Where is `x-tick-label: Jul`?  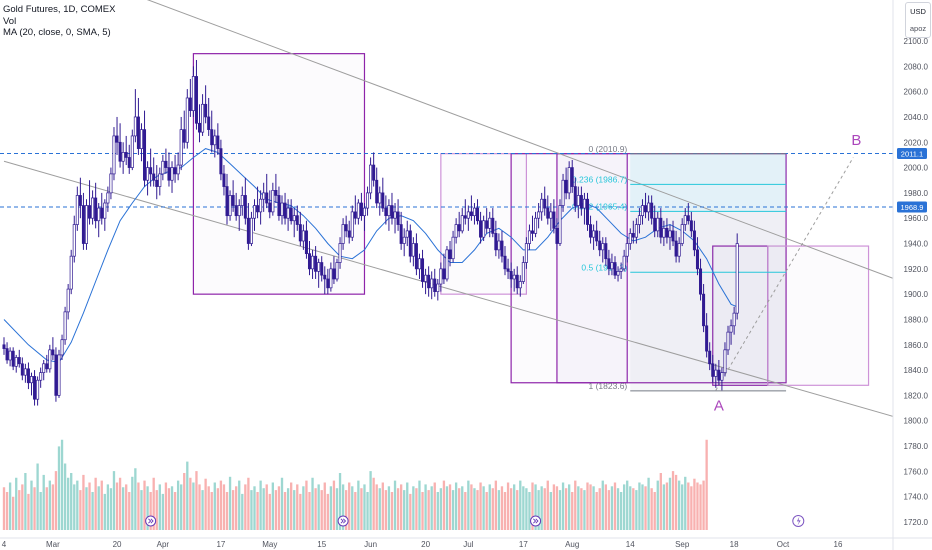 x-tick-label: Jul is located at coordinates (468, 544).